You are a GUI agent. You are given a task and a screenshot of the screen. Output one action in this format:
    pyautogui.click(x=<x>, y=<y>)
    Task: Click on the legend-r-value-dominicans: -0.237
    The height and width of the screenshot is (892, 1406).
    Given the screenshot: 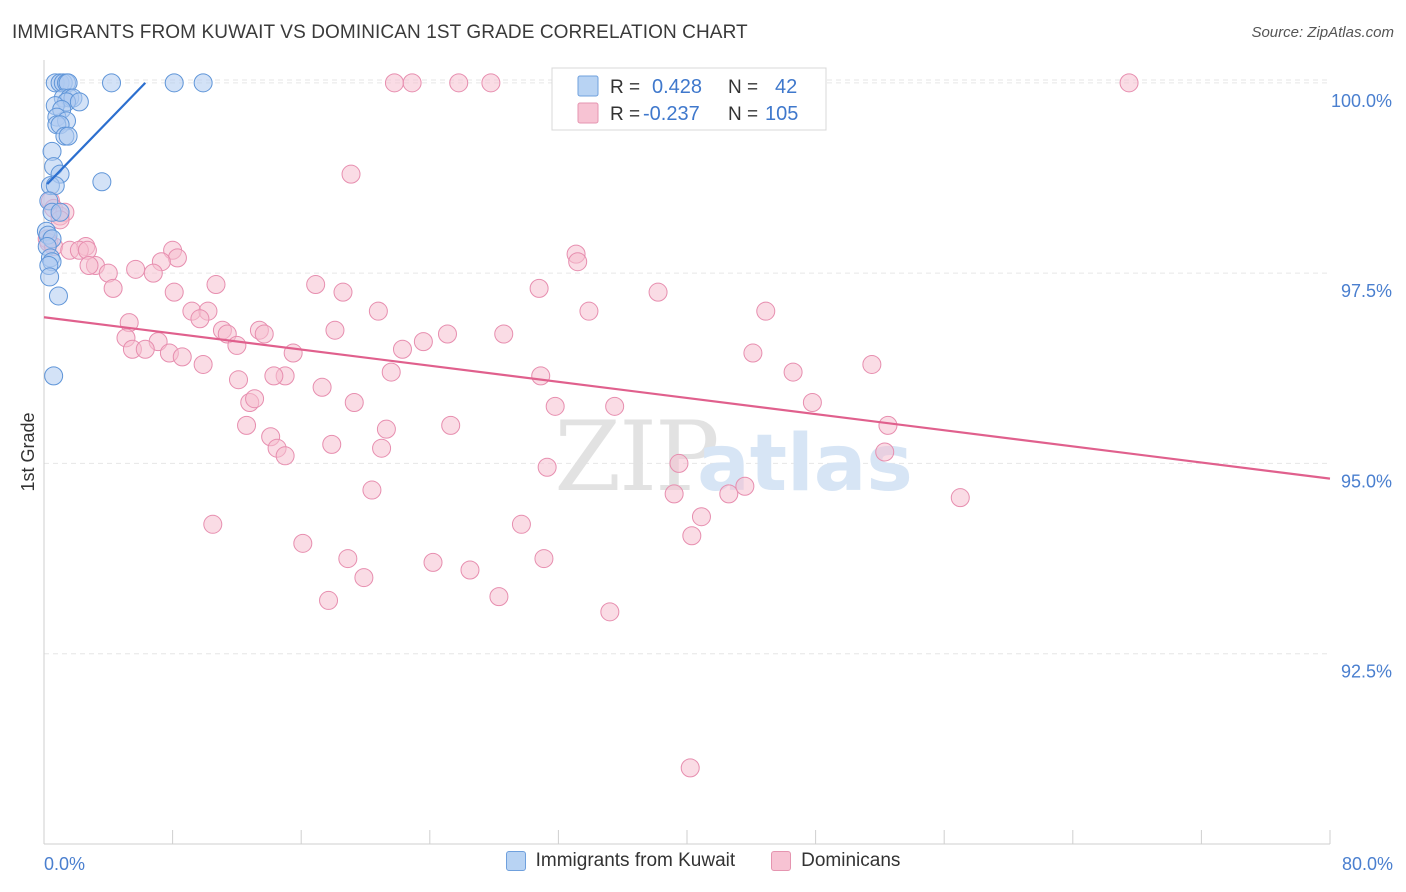 What is the action you would take?
    pyautogui.click(x=671, y=114)
    